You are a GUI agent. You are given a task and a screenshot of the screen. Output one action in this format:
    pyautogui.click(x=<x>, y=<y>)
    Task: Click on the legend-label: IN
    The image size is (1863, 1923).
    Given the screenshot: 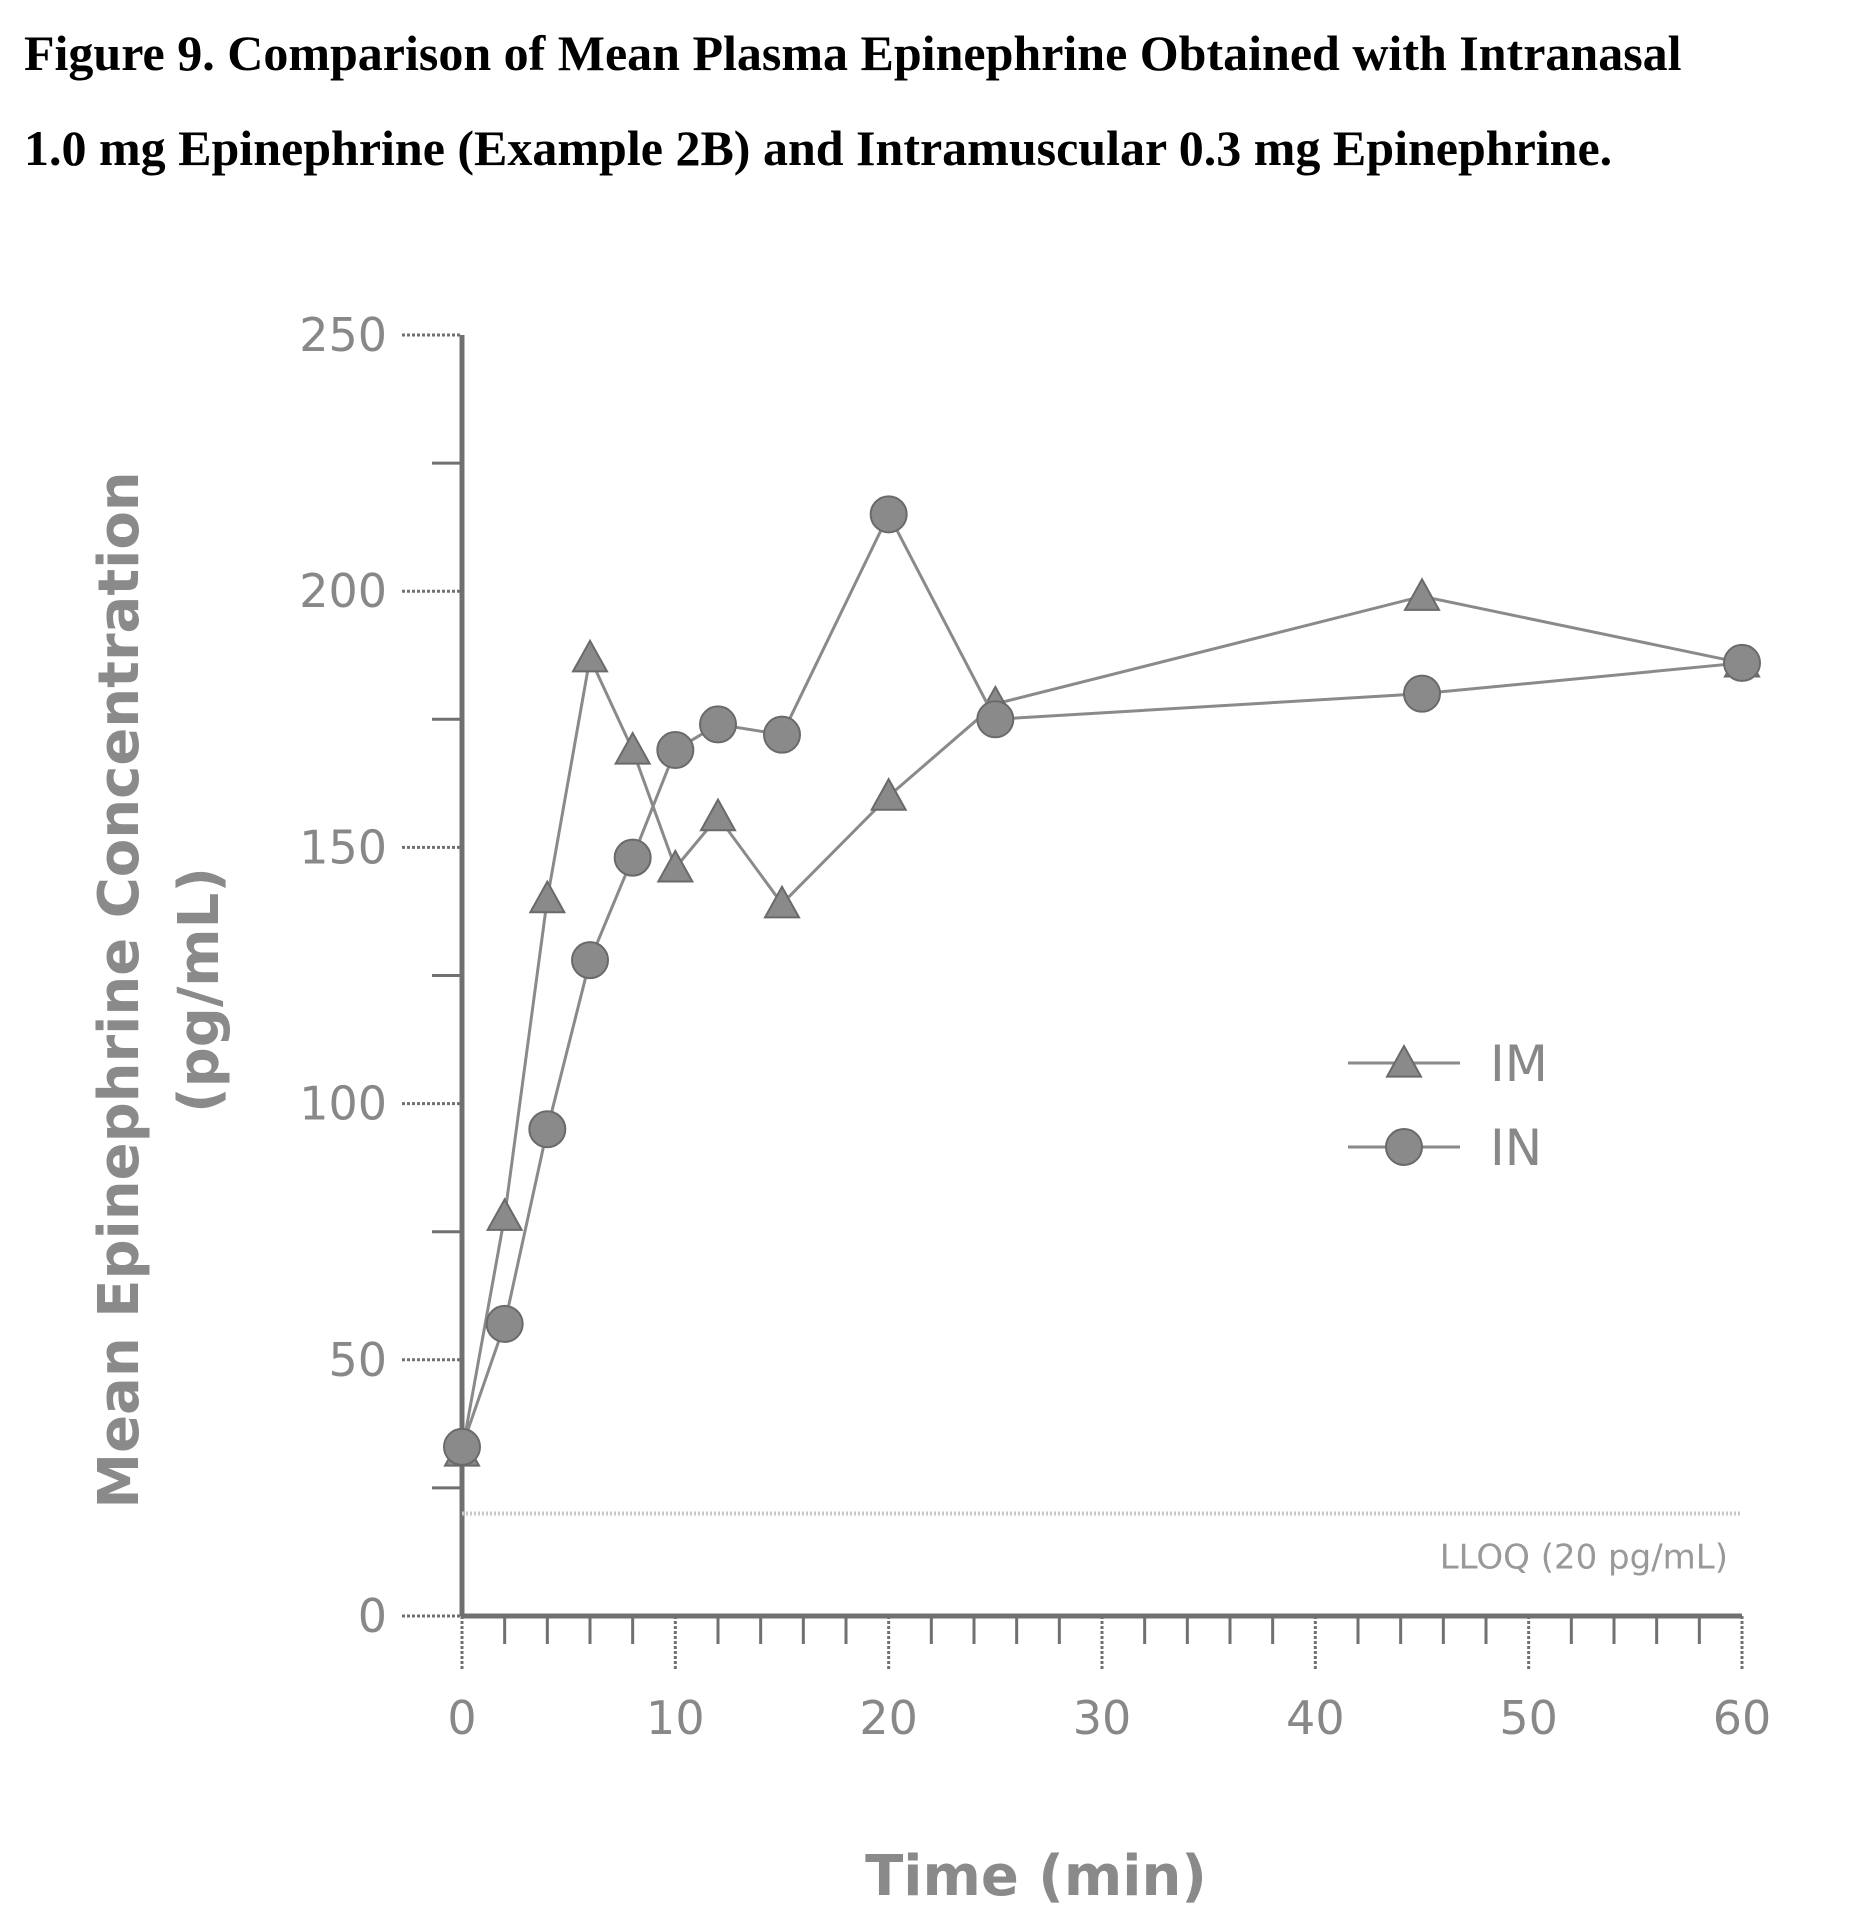 What is the action you would take?
    pyautogui.click(x=1516, y=1148)
    